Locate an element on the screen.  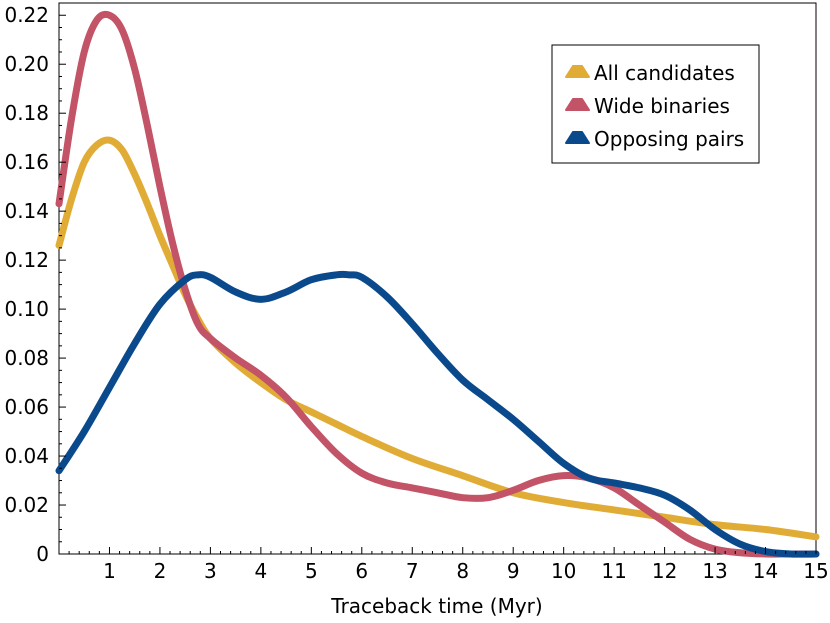
legend-label-opposing-pairs: Opposing pairs is located at coordinates (669, 139).